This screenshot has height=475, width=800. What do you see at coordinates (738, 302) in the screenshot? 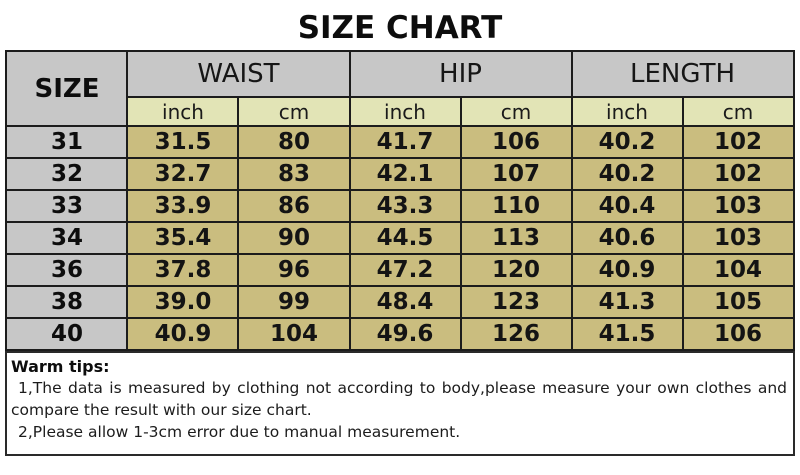
I see `length-cm-cell: 105` at bounding box center [738, 302].